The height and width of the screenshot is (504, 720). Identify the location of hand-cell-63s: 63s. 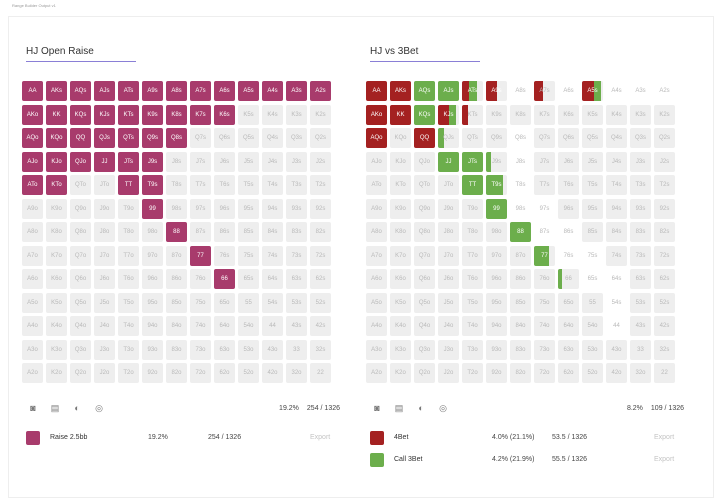
(640, 279).